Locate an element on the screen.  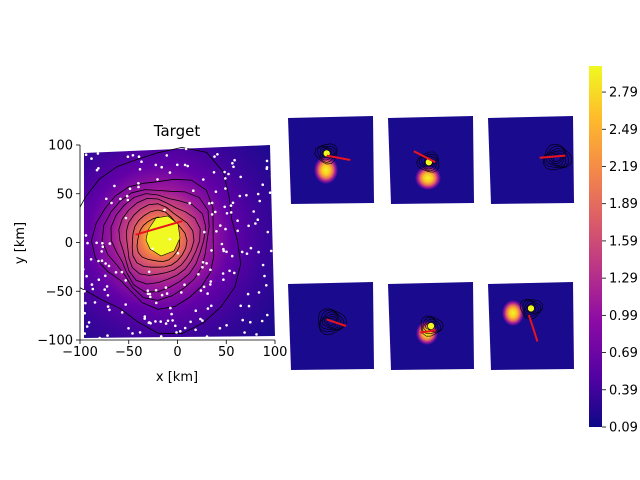
target-peak-region is located at coordinates (163, 236).